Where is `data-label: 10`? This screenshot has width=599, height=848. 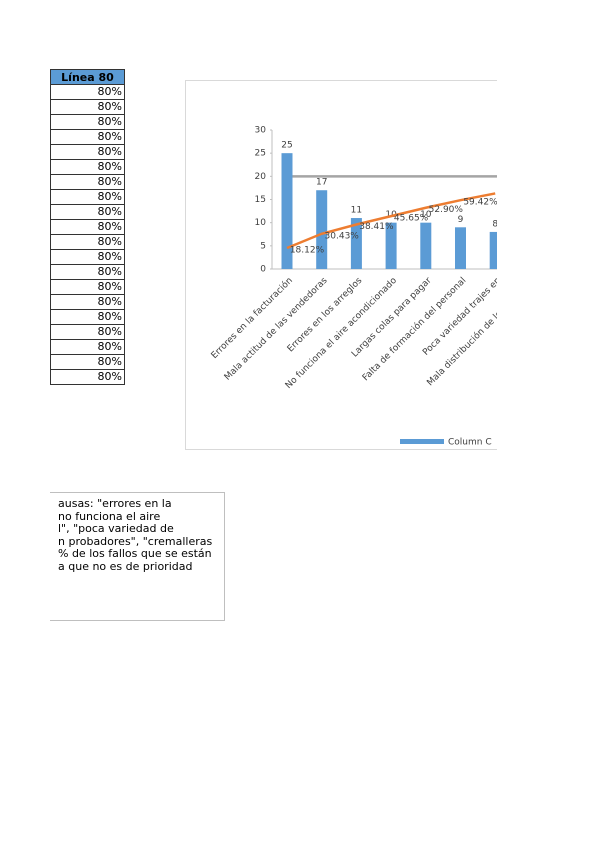
data-label: 10 is located at coordinates (426, 215).